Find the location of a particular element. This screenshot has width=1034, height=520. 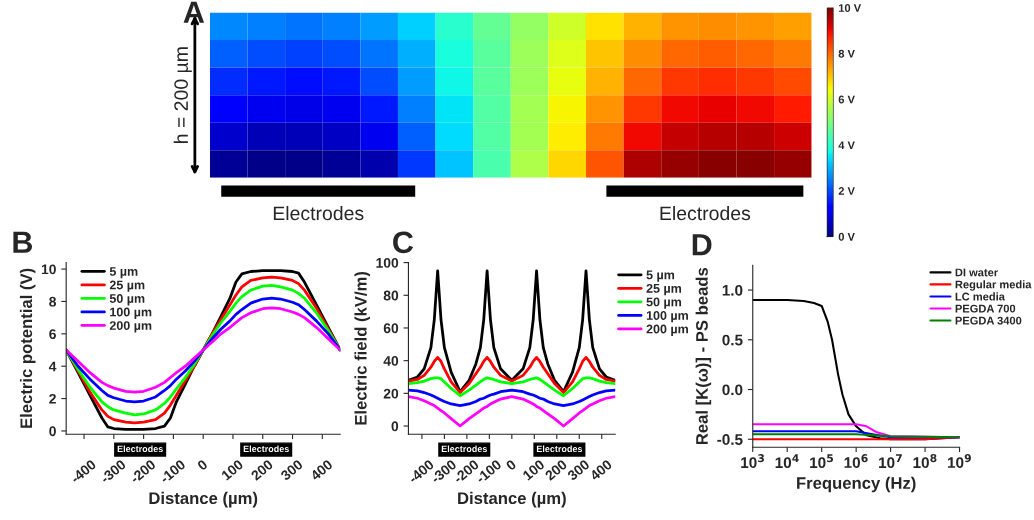

x-tick-label: -100 is located at coordinates (173, 471).